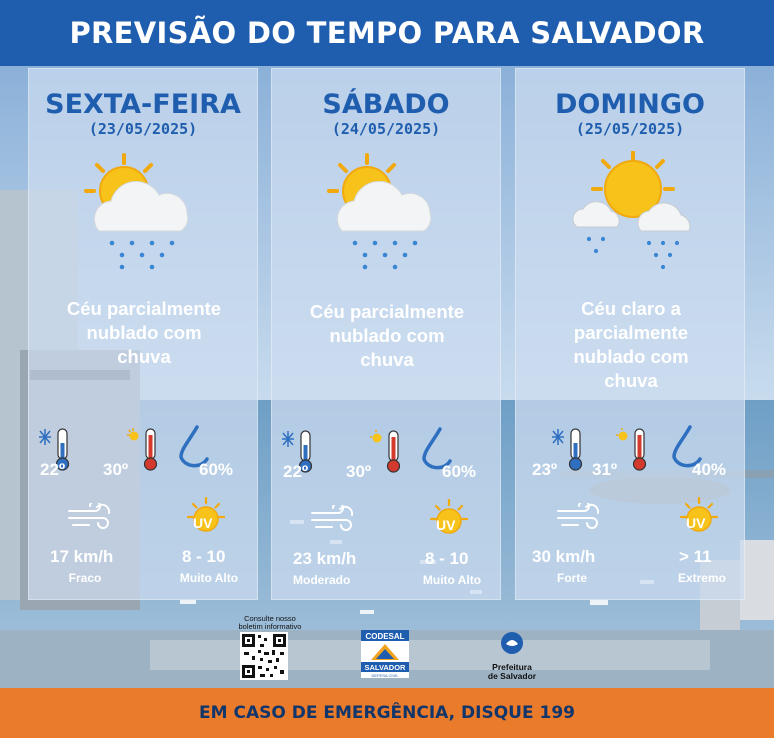  I want to click on wind-speed: 23 km/h, so click(325, 558).